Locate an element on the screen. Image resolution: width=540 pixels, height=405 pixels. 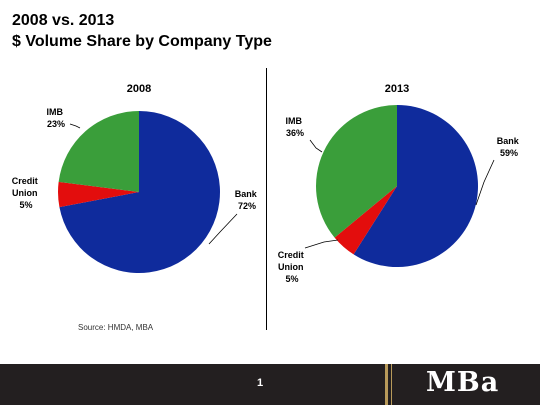
title-line-2: $ Volume Share by Company Type is located at coordinates (142, 41).